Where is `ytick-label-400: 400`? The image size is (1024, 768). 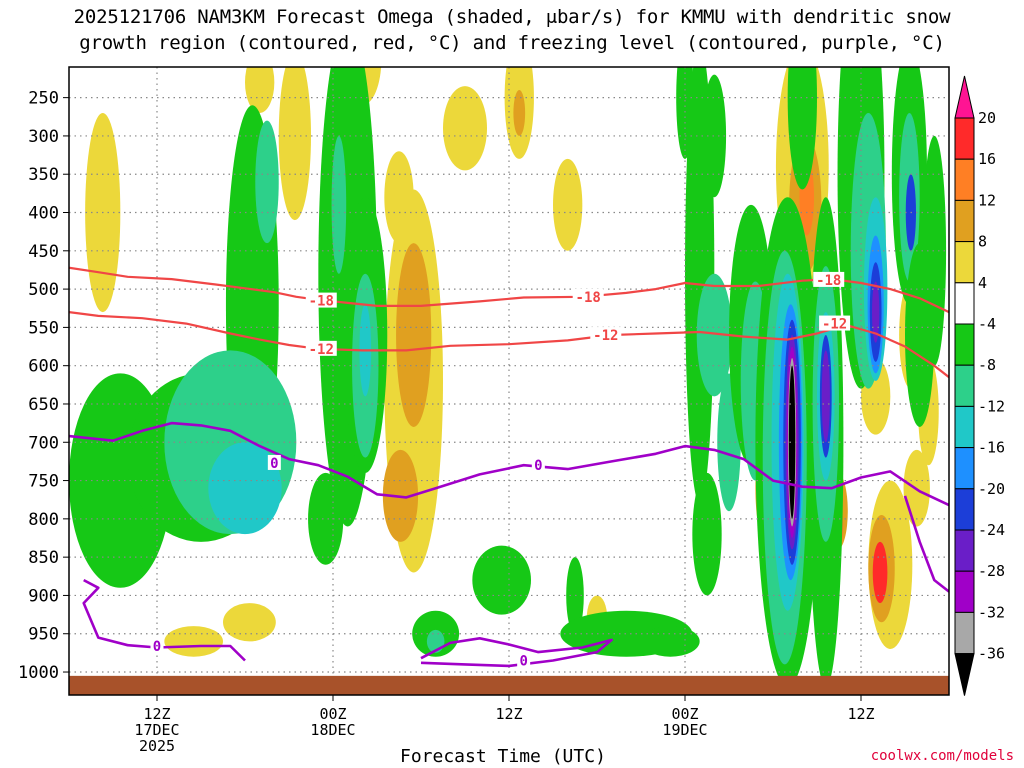
ytick-label-400: 400 is located at coordinates (43, 214).